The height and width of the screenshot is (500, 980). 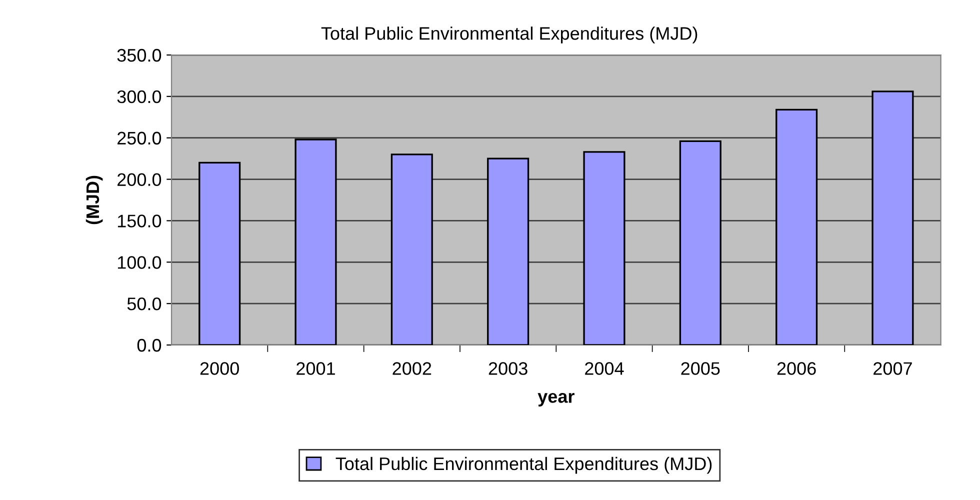 I want to click on y-tick-label: 100.0, so click(x=140, y=262).